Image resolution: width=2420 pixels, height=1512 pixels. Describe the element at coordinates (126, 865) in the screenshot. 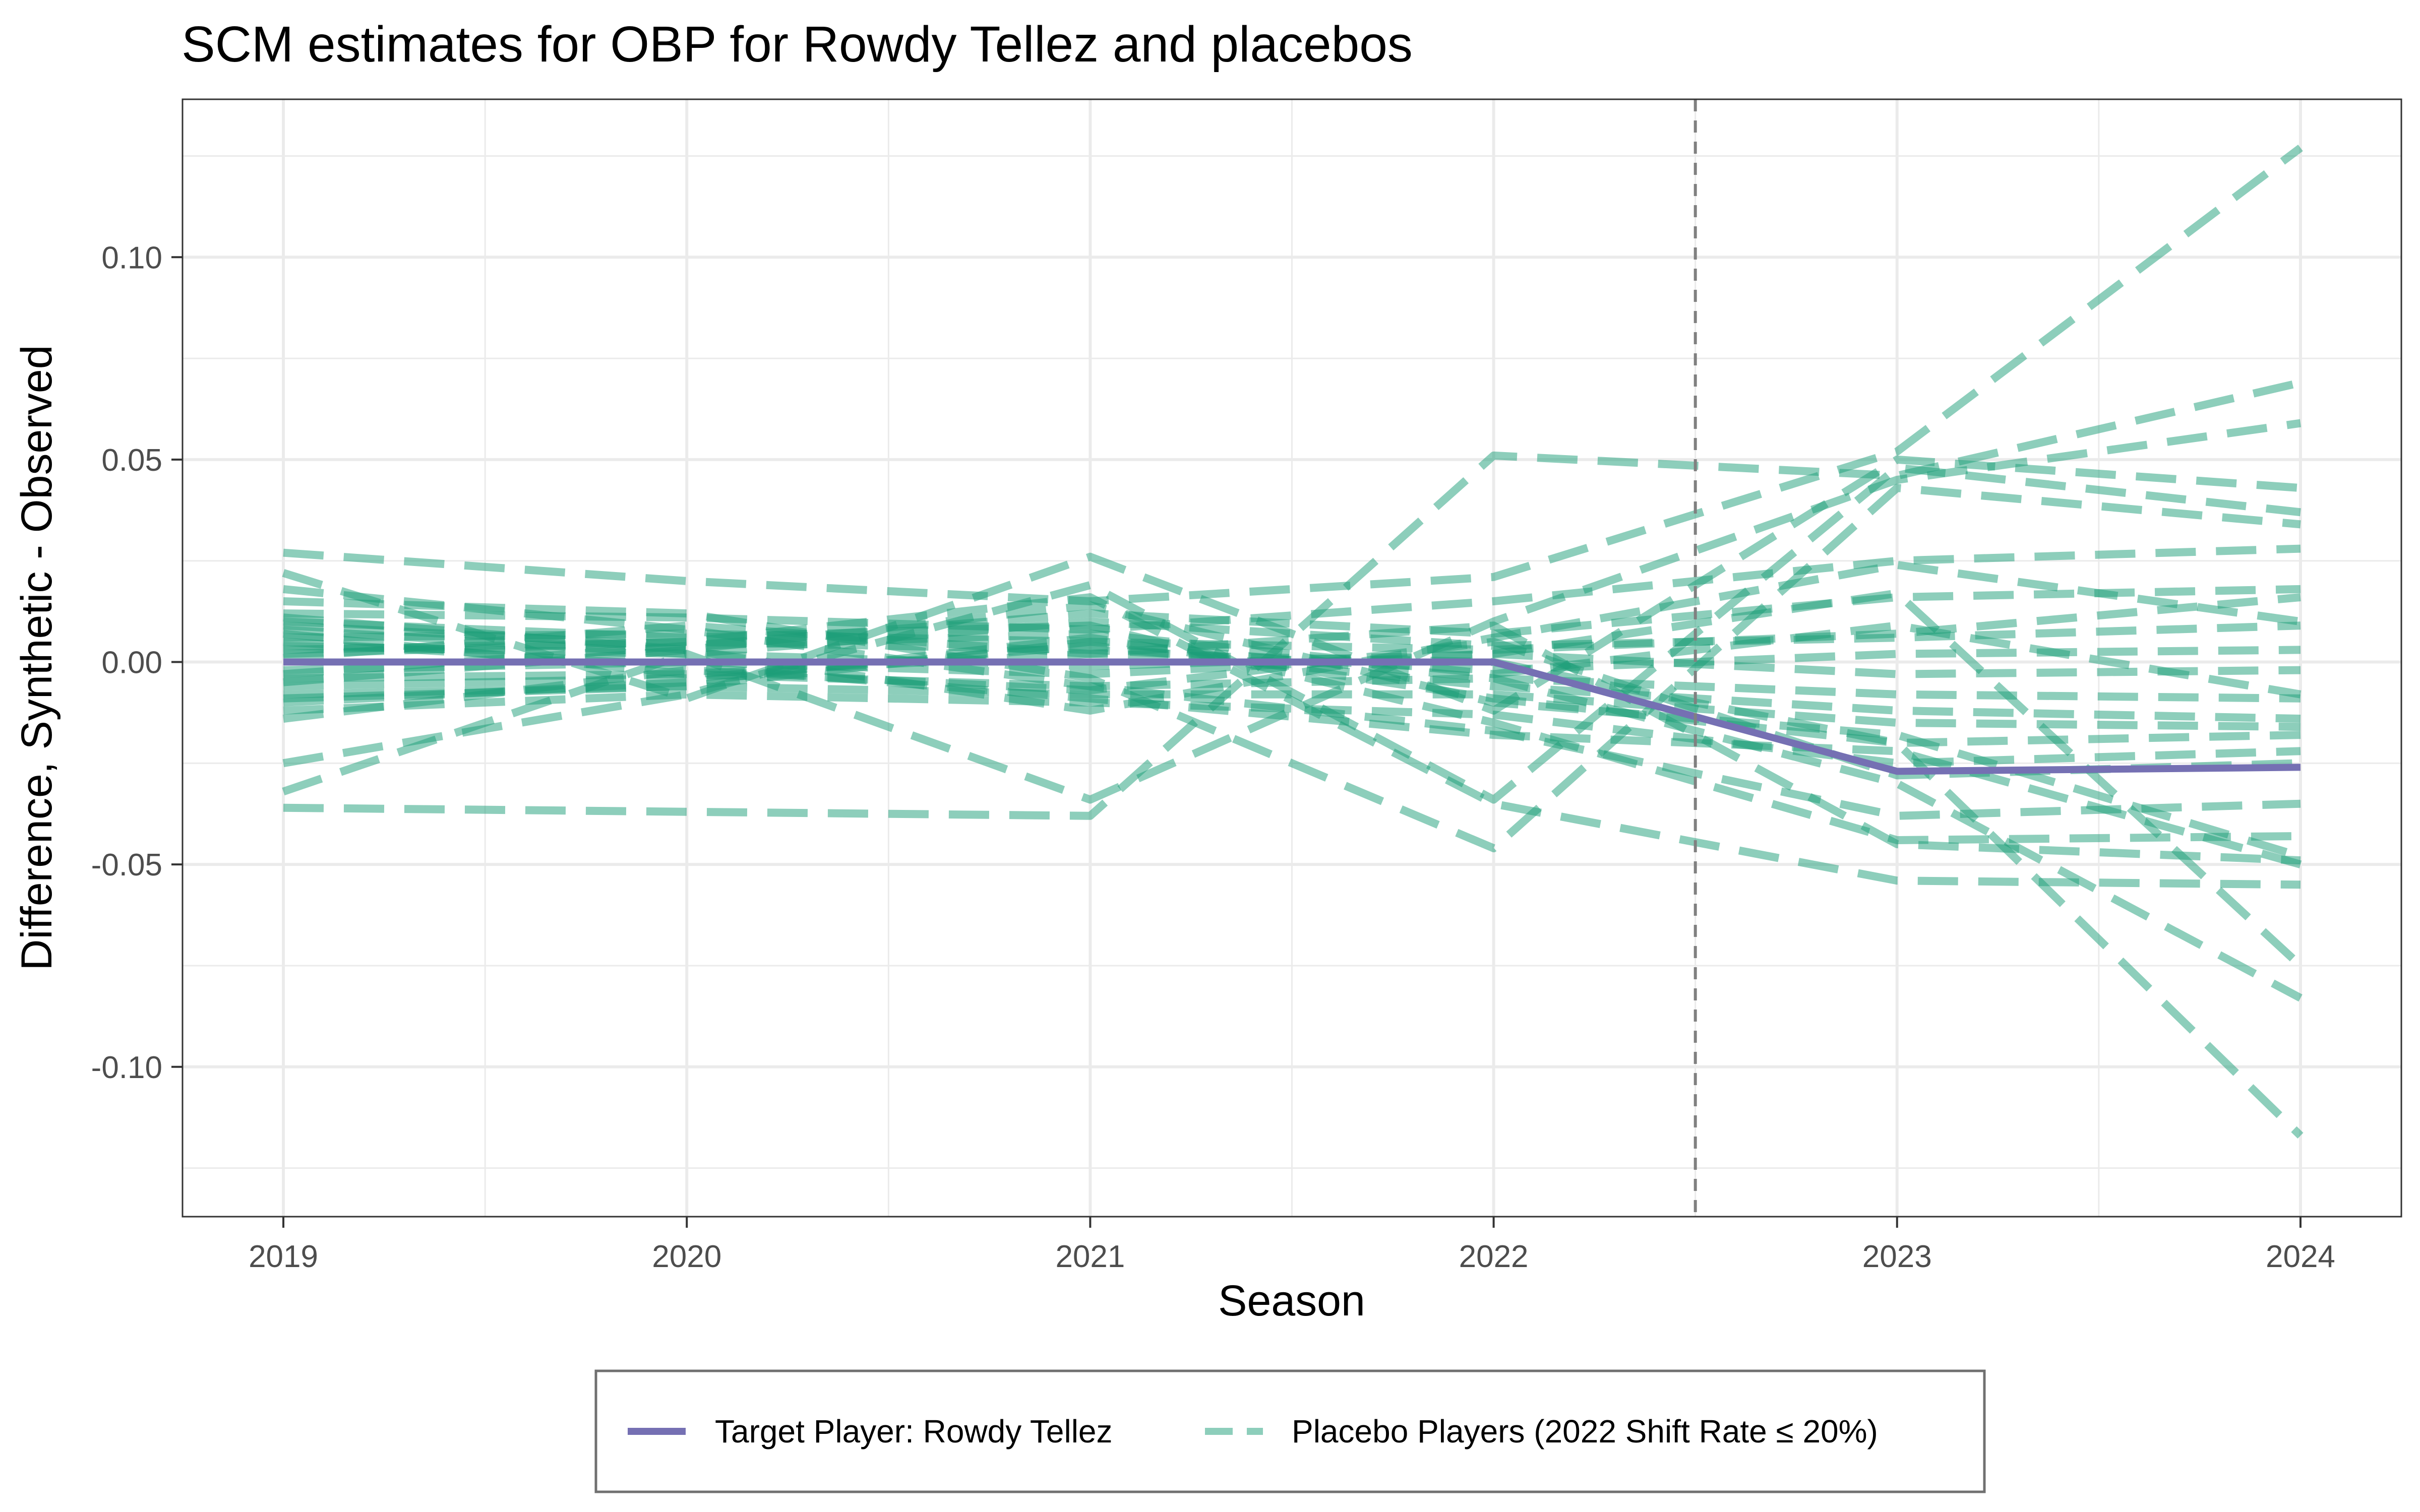

I see `y-tick-label: -0.05` at that location.